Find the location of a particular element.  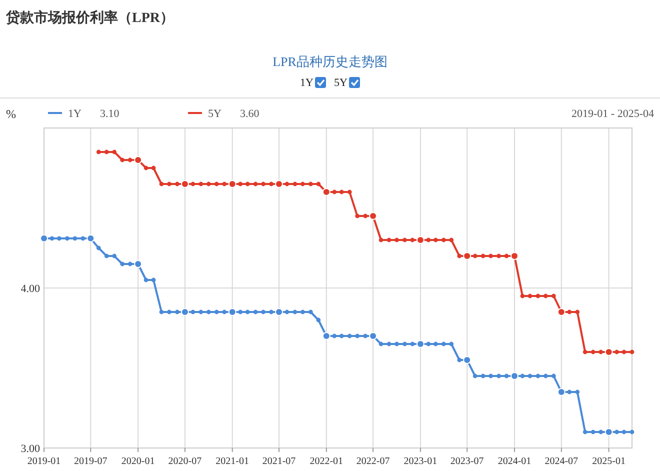

x-tick-label: 2020-01 is located at coordinates (138, 461).